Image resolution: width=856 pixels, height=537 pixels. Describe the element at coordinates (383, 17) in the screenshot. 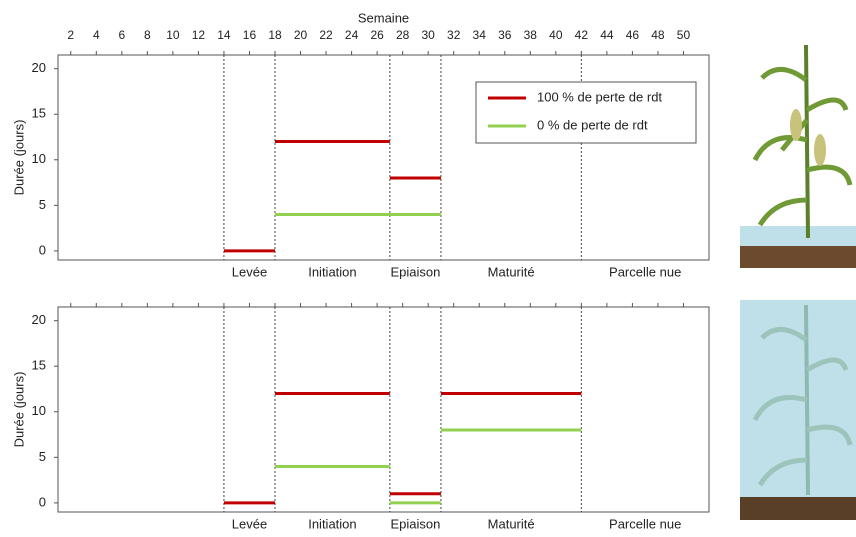

I see `x-axis-title: Semaine` at that location.